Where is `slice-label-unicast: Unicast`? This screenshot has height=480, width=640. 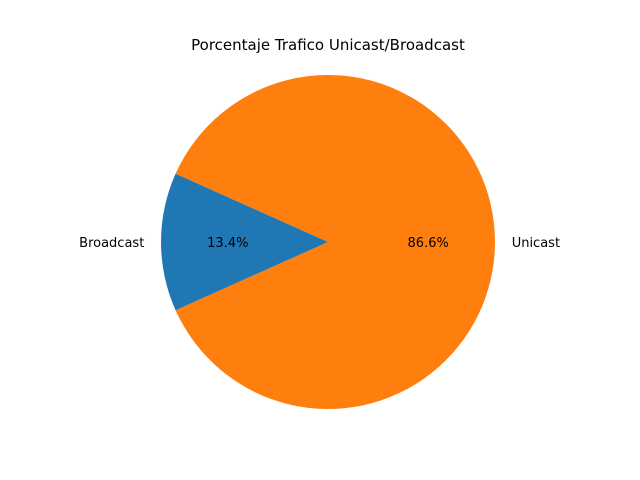
slice-label-unicast: Unicast is located at coordinates (536, 243).